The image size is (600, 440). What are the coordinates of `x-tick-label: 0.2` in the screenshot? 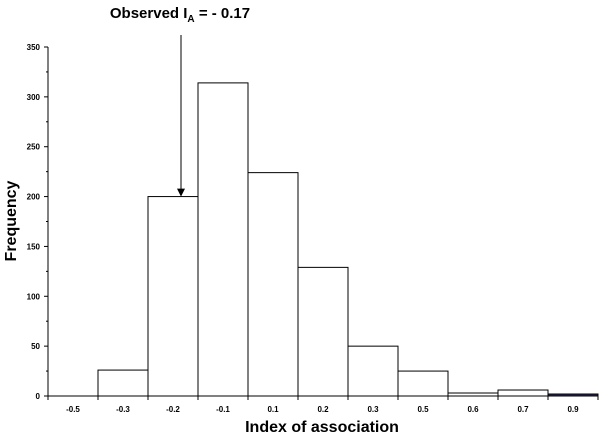 It's located at (323, 409).